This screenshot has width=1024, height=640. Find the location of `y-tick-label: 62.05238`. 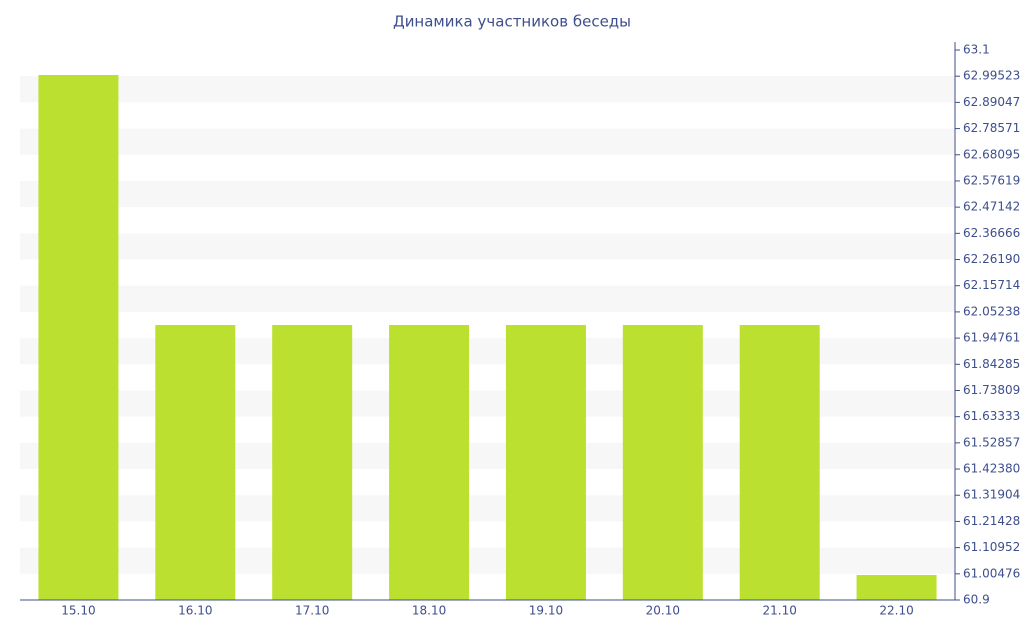

y-tick-label: 62.05238 is located at coordinates (991, 311).